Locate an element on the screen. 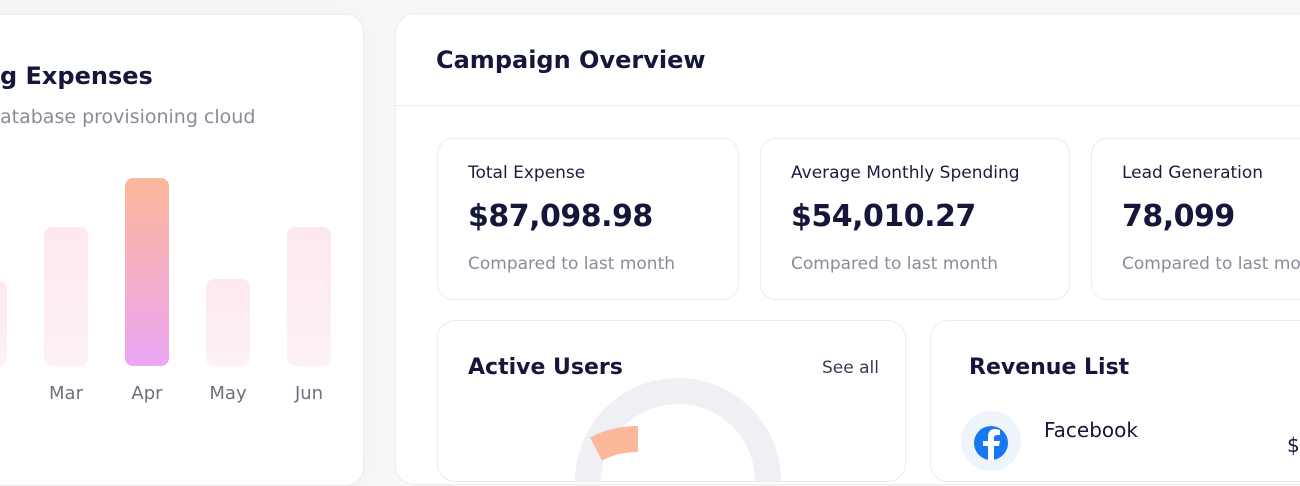 This screenshot has width=1300, height=486. x-tick-label: Jun is located at coordinates (308, 393).